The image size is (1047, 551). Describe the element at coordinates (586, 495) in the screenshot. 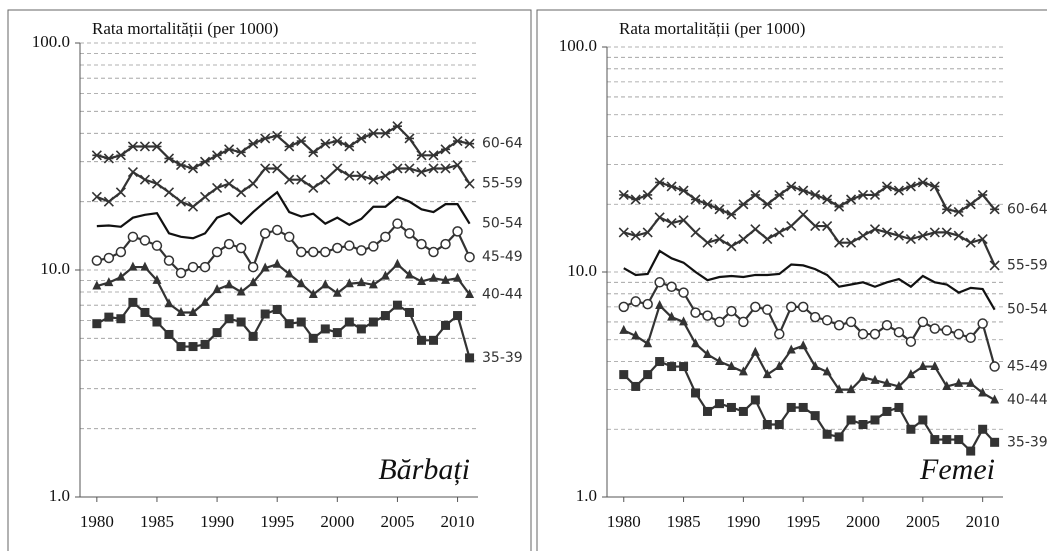

I see `y-tick-label: 1.0` at that location.